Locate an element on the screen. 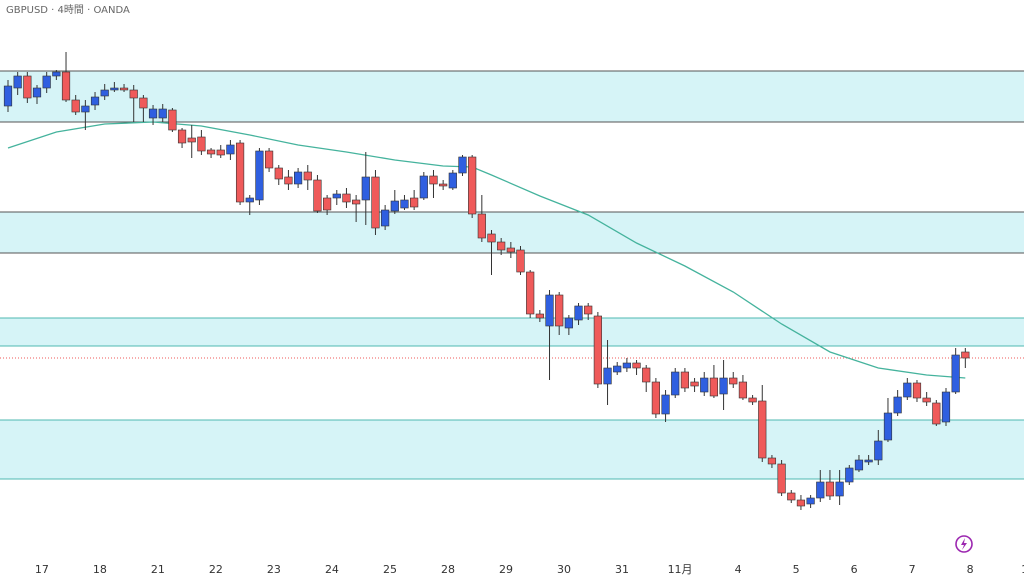 The width and height of the screenshot is (1024, 581). x-tick-label: 4 is located at coordinates (738, 569).